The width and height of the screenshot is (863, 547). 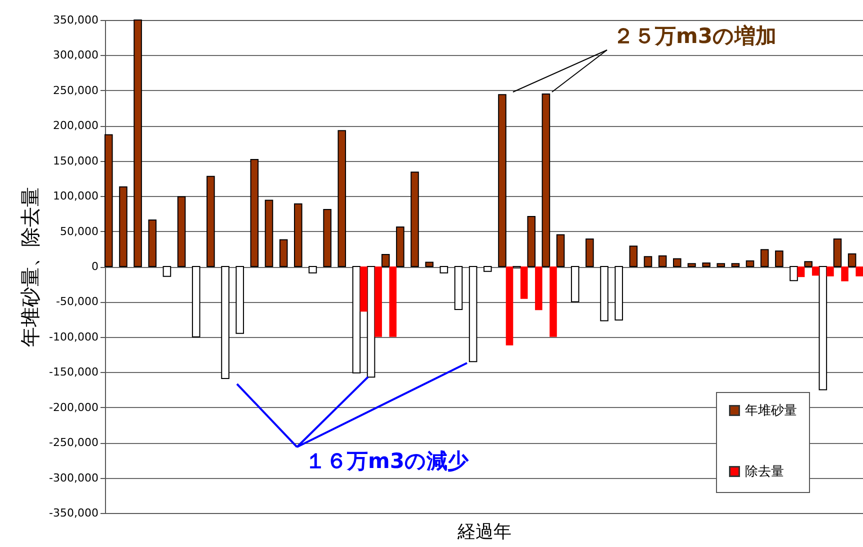 I want to click on legend-label: 年堆砂量, so click(x=771, y=411).